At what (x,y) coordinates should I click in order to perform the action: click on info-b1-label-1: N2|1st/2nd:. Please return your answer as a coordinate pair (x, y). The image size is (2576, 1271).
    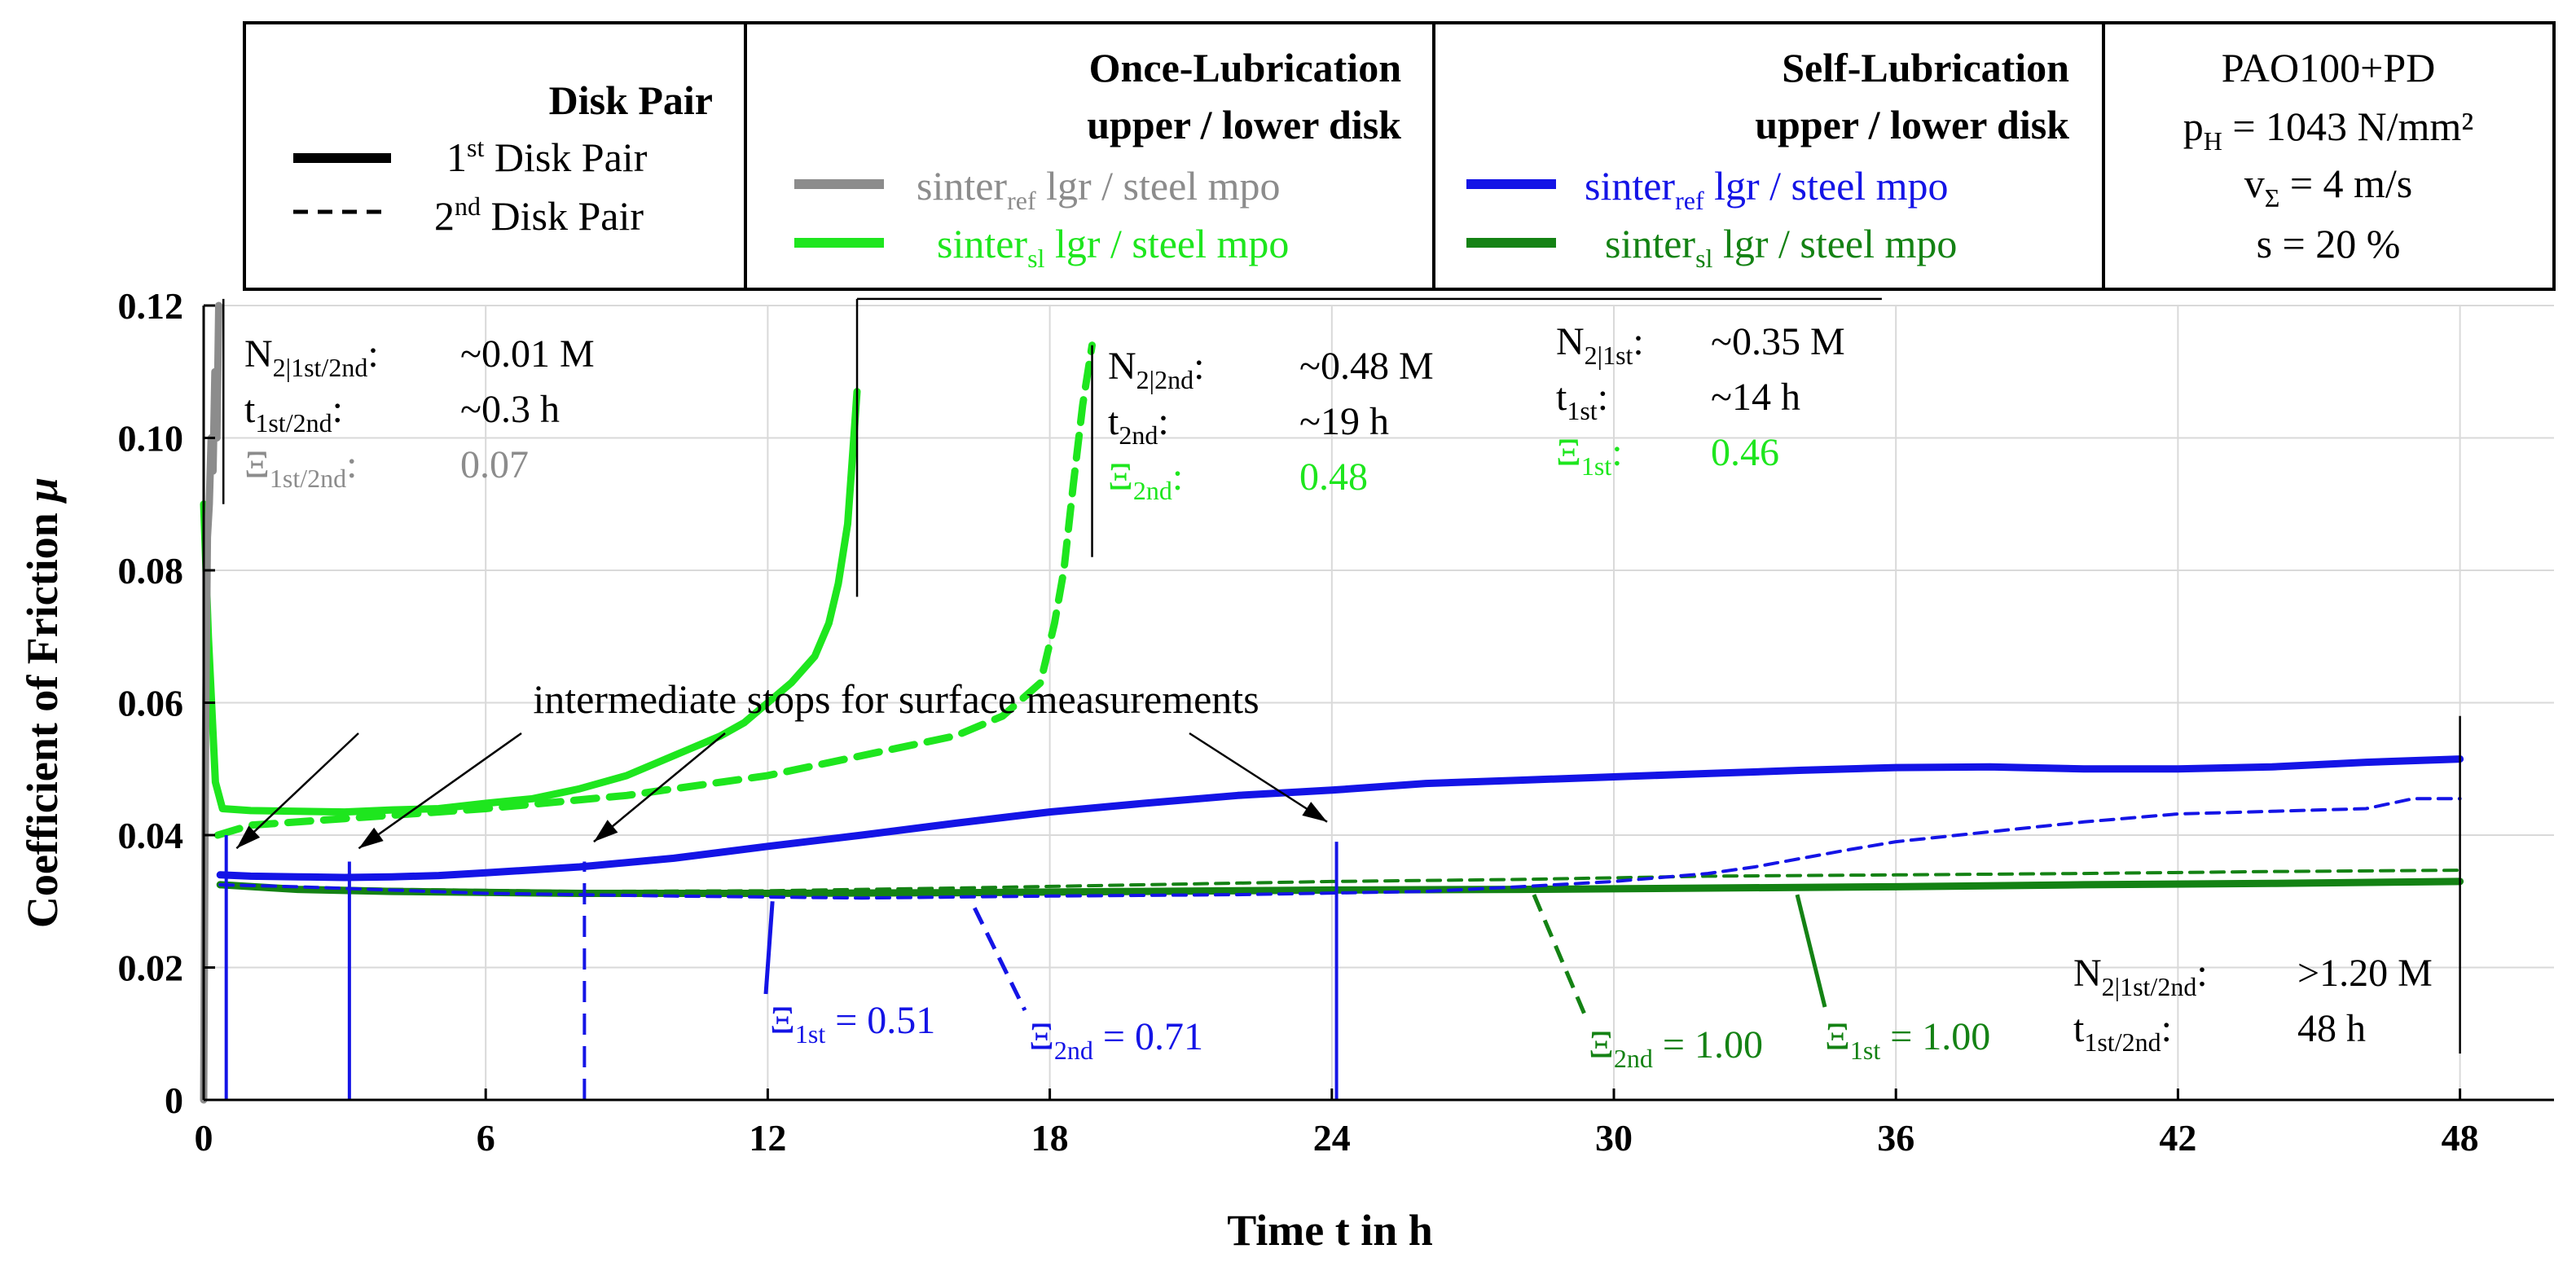
    Looking at the image, I should click on (311, 357).